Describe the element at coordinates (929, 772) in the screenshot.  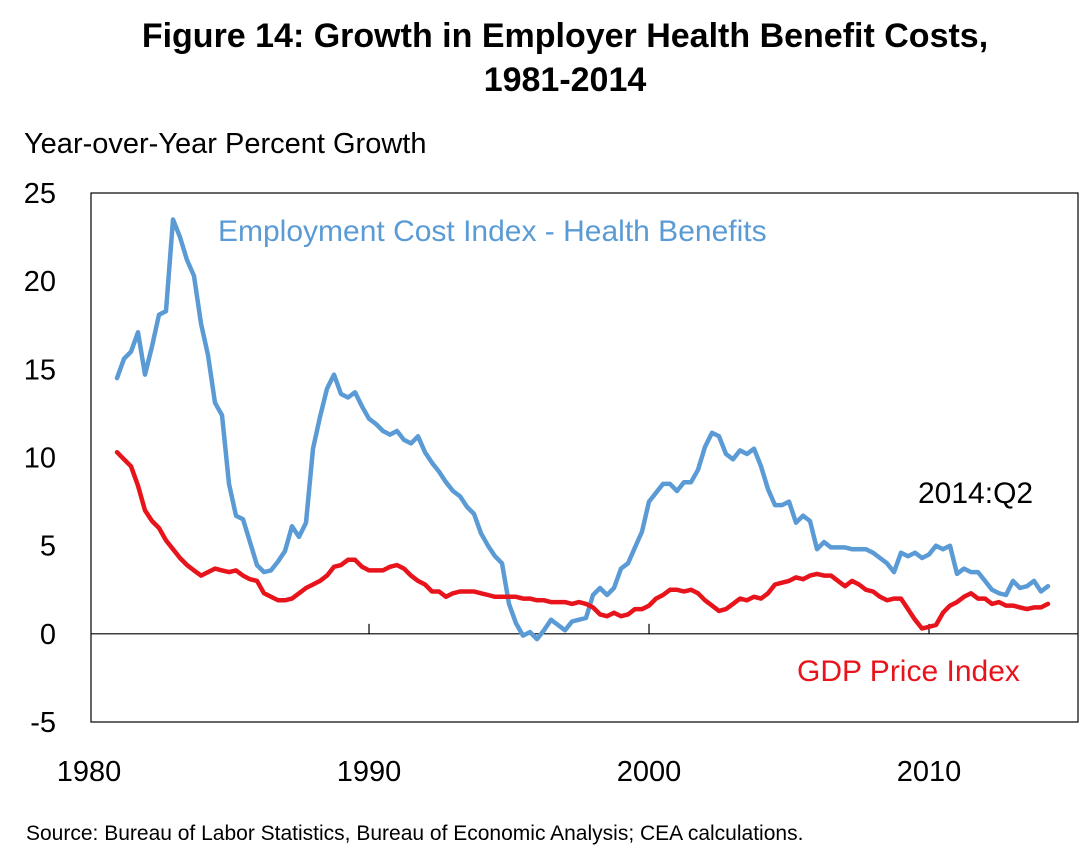
I see `x-tick-label: 2010` at that location.